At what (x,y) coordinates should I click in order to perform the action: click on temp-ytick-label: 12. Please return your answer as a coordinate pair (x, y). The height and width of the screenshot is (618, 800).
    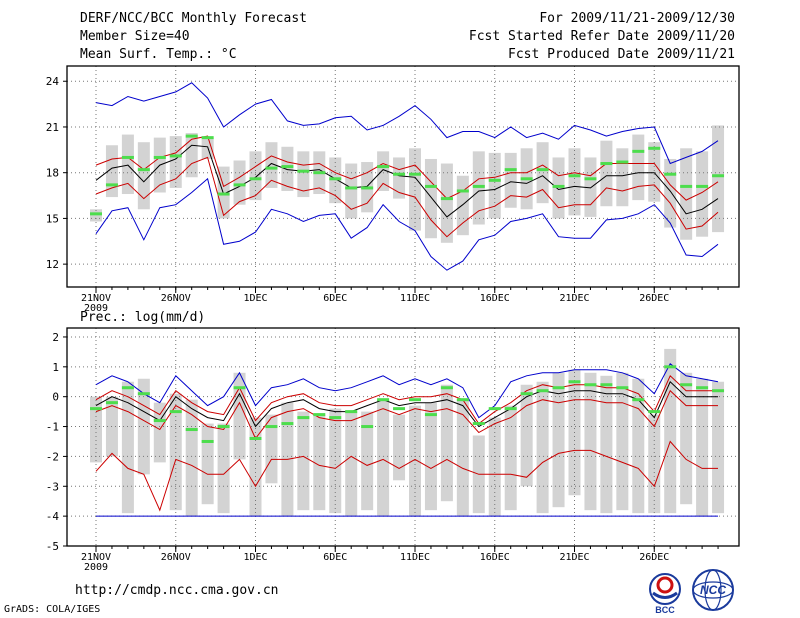
    Looking at the image, I should click on (52, 264).